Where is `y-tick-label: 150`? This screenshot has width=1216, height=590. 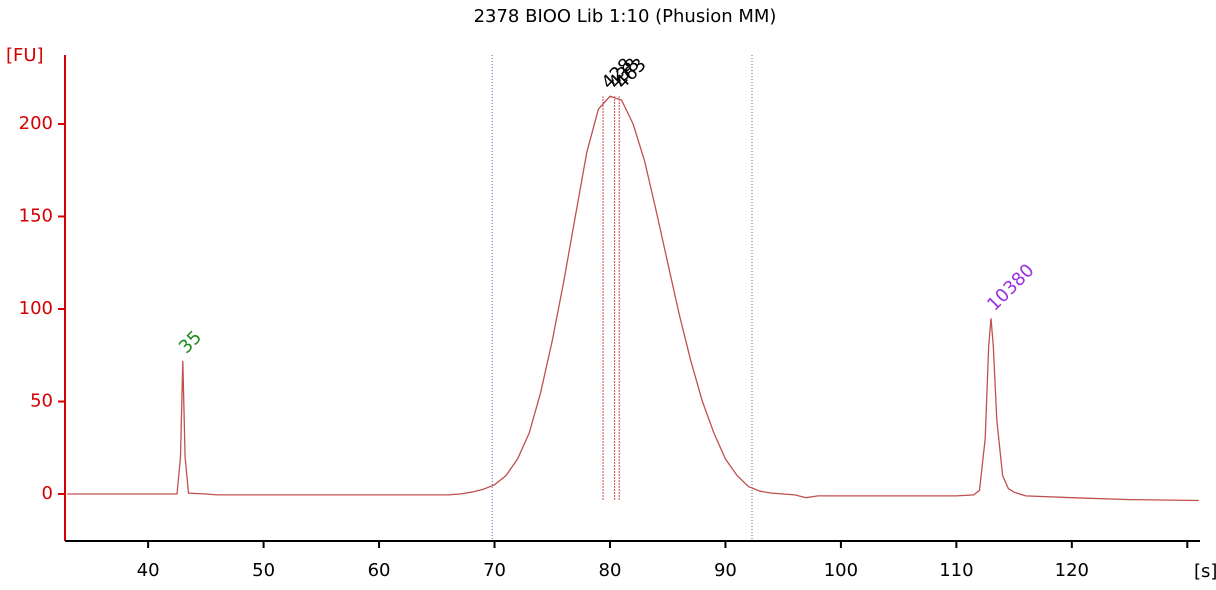 y-tick-label: 150 is located at coordinates (36, 216).